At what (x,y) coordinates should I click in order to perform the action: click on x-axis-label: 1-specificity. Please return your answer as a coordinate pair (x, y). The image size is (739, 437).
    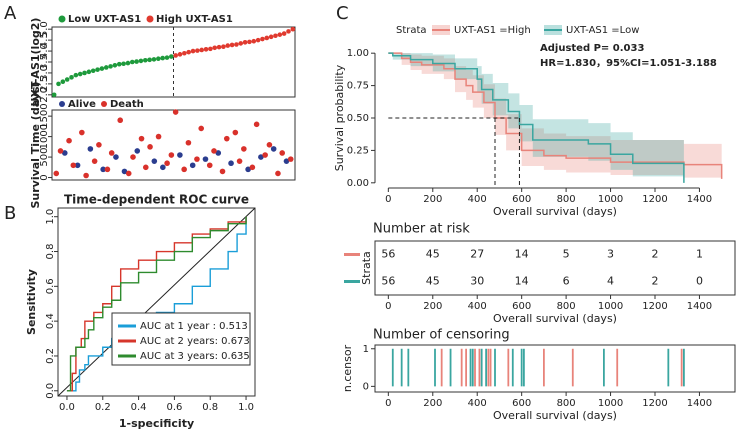
    Looking at the image, I should click on (156, 423).